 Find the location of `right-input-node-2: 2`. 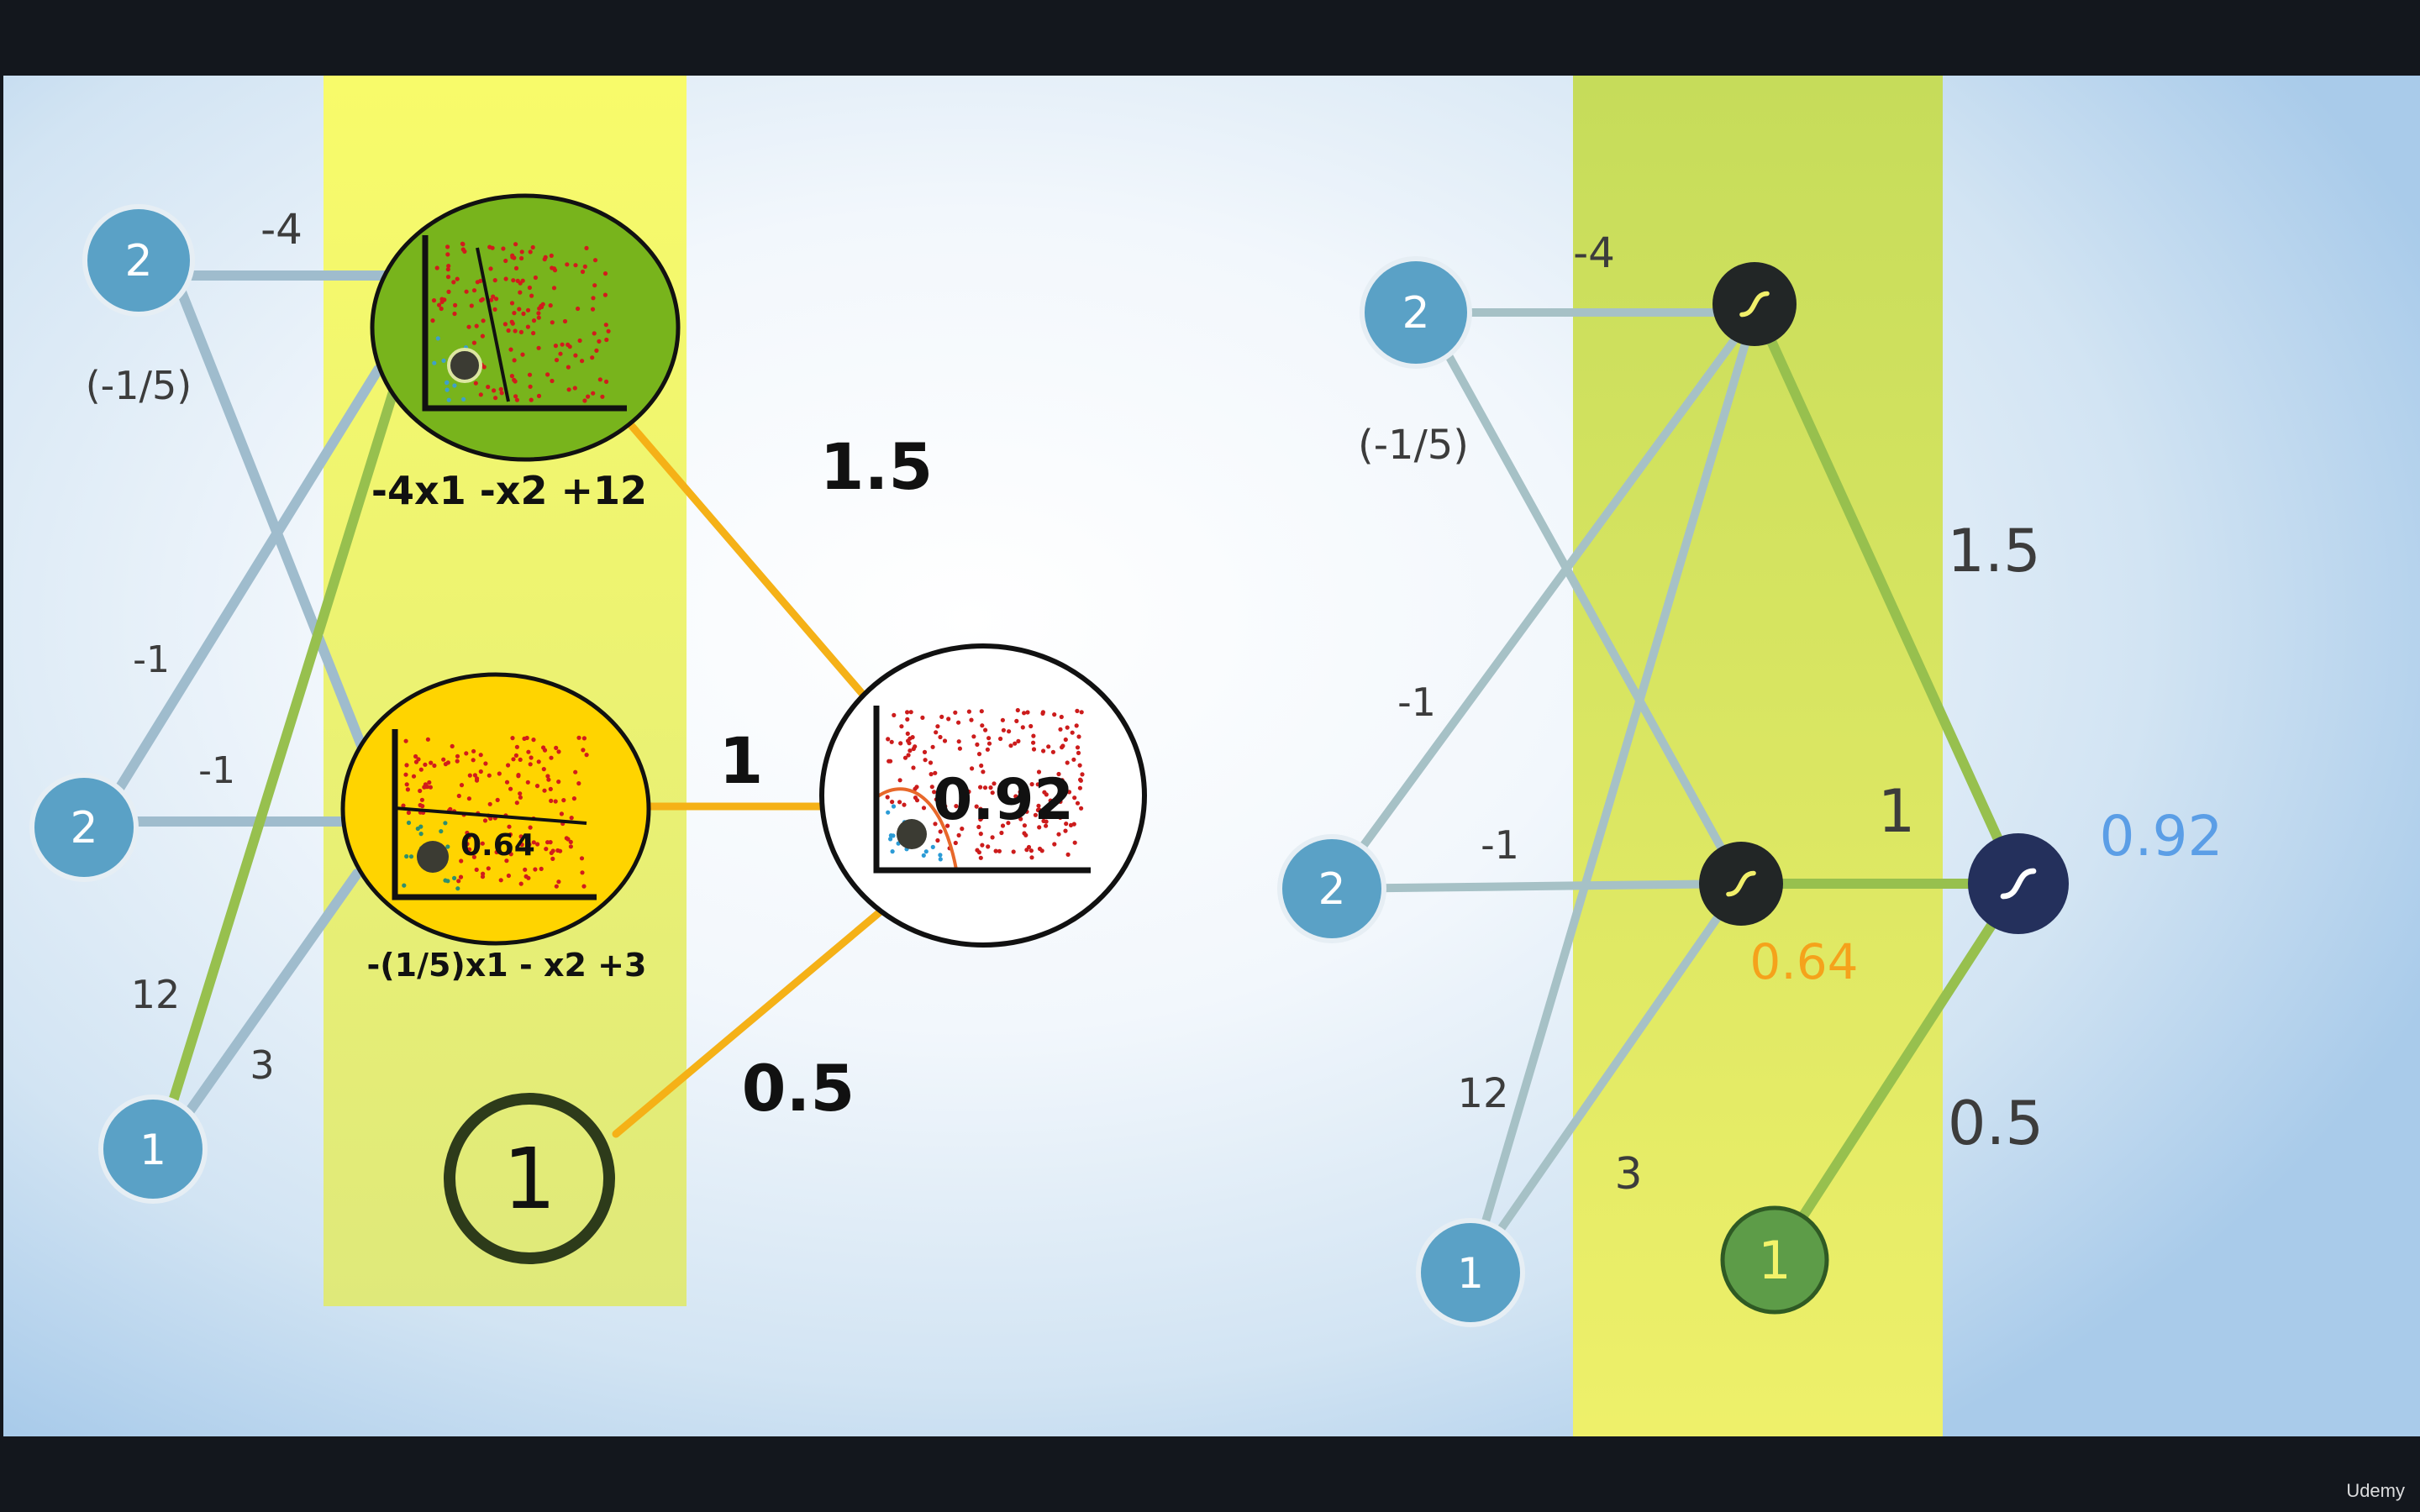

right-input-node-2: 2 is located at coordinates (1331, 888).